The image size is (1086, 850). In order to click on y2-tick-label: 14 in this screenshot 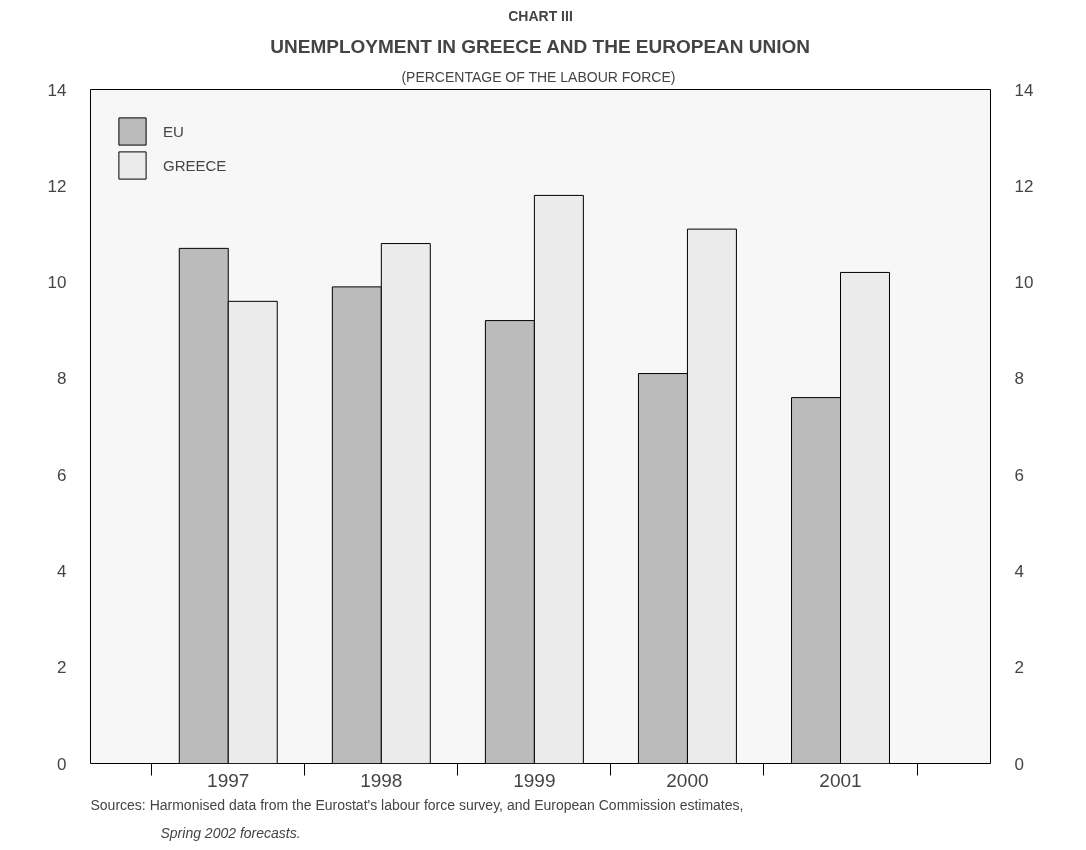, I will do `click(1024, 90)`.